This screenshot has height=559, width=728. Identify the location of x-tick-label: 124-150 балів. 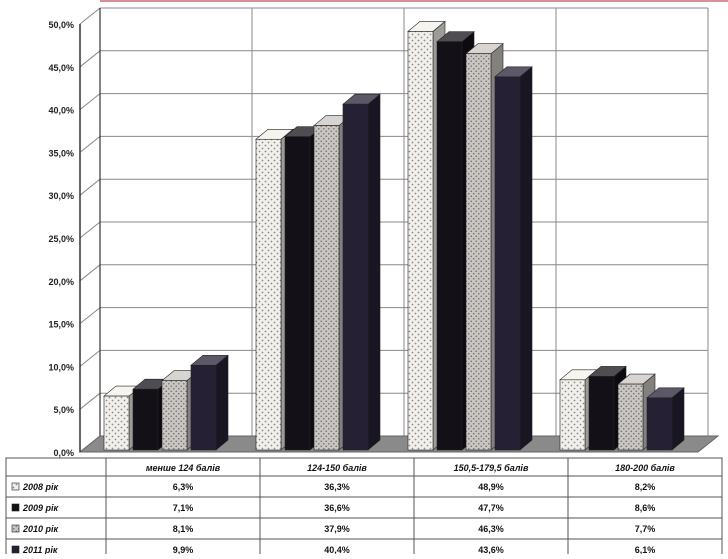
(337, 468).